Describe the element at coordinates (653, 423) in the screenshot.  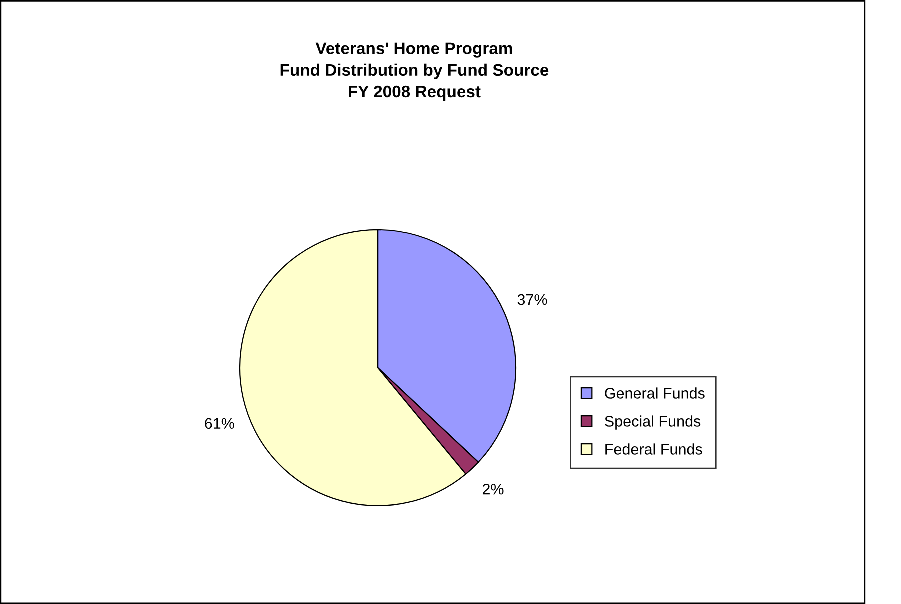
I see `legend-label: Special Funds` at that location.